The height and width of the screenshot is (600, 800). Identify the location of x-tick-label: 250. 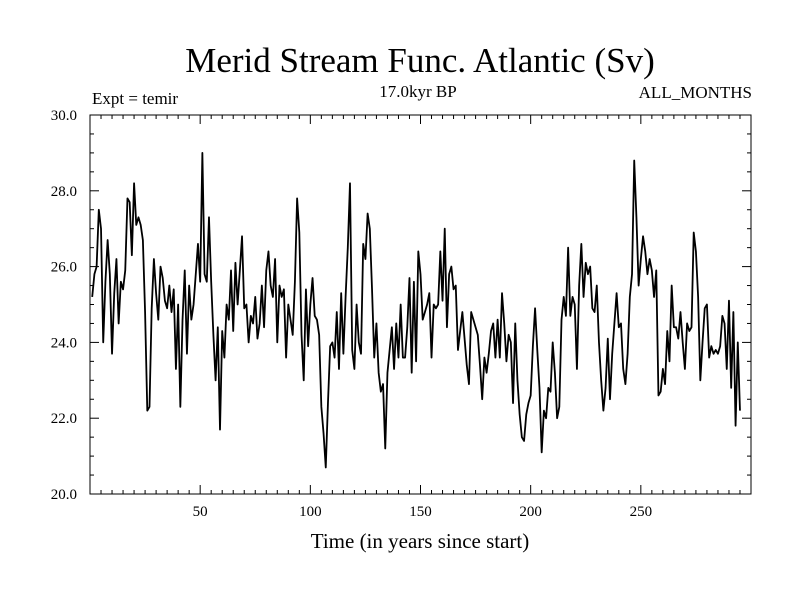
(641, 512).